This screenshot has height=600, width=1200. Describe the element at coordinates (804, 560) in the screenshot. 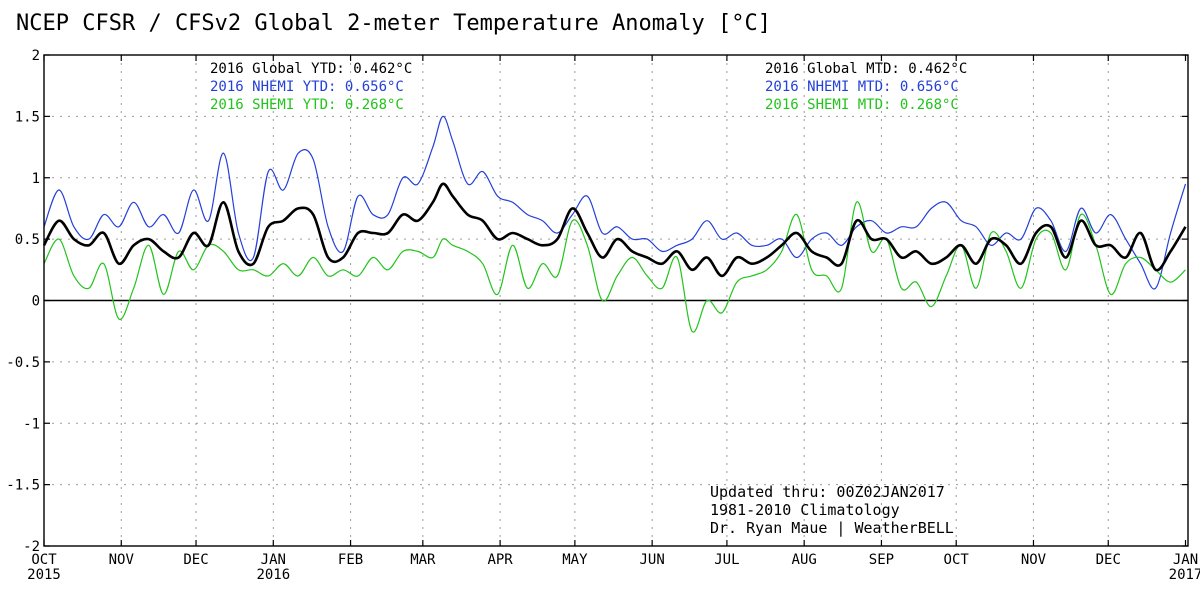

I see `x-tick-label: AUG` at that location.